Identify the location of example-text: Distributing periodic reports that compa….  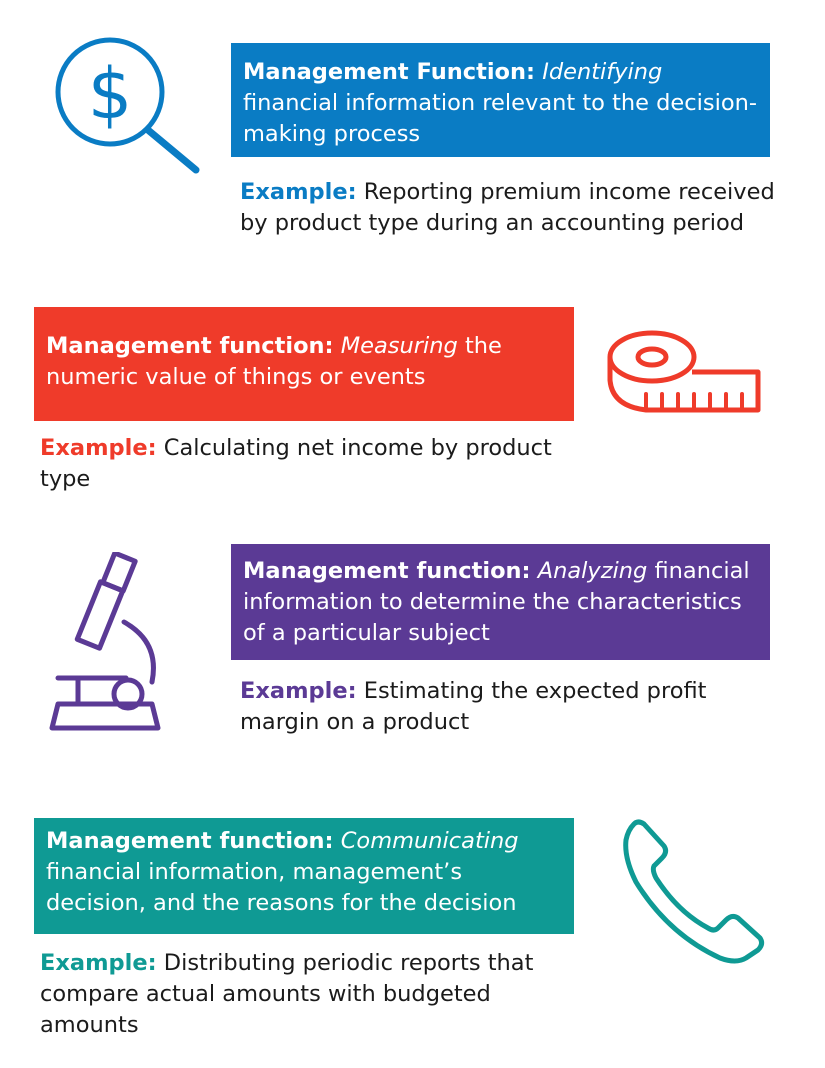
(287, 994).